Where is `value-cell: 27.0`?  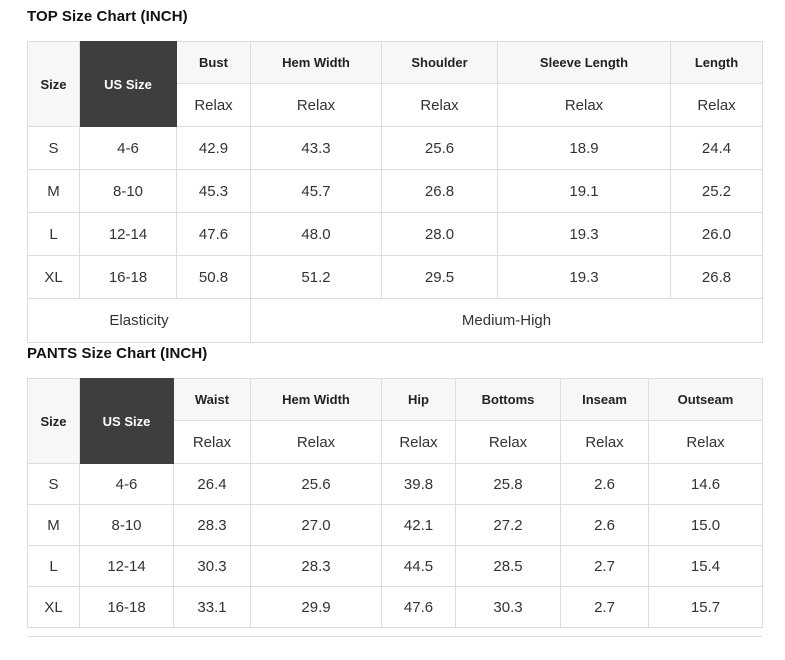 value-cell: 27.0 is located at coordinates (316, 525).